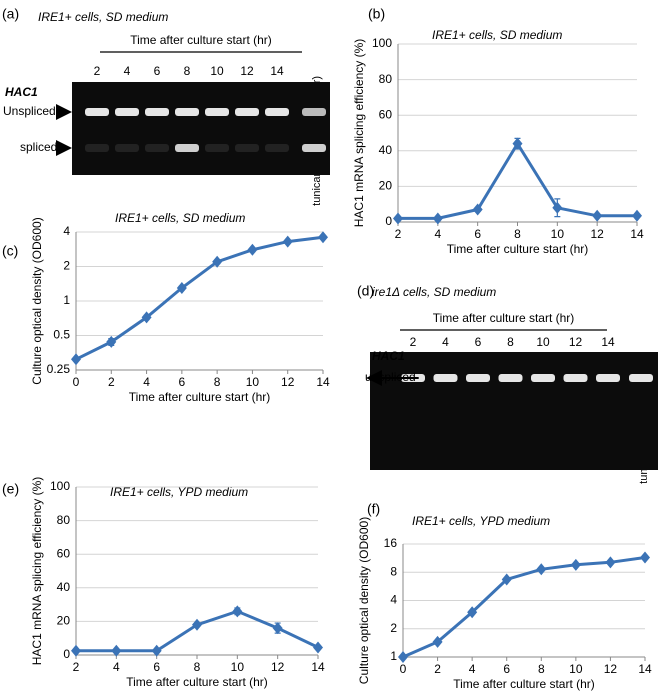  Describe the element at coordinates (61, 335) in the screenshot. I see `y-tick-label: 0.5` at that location.